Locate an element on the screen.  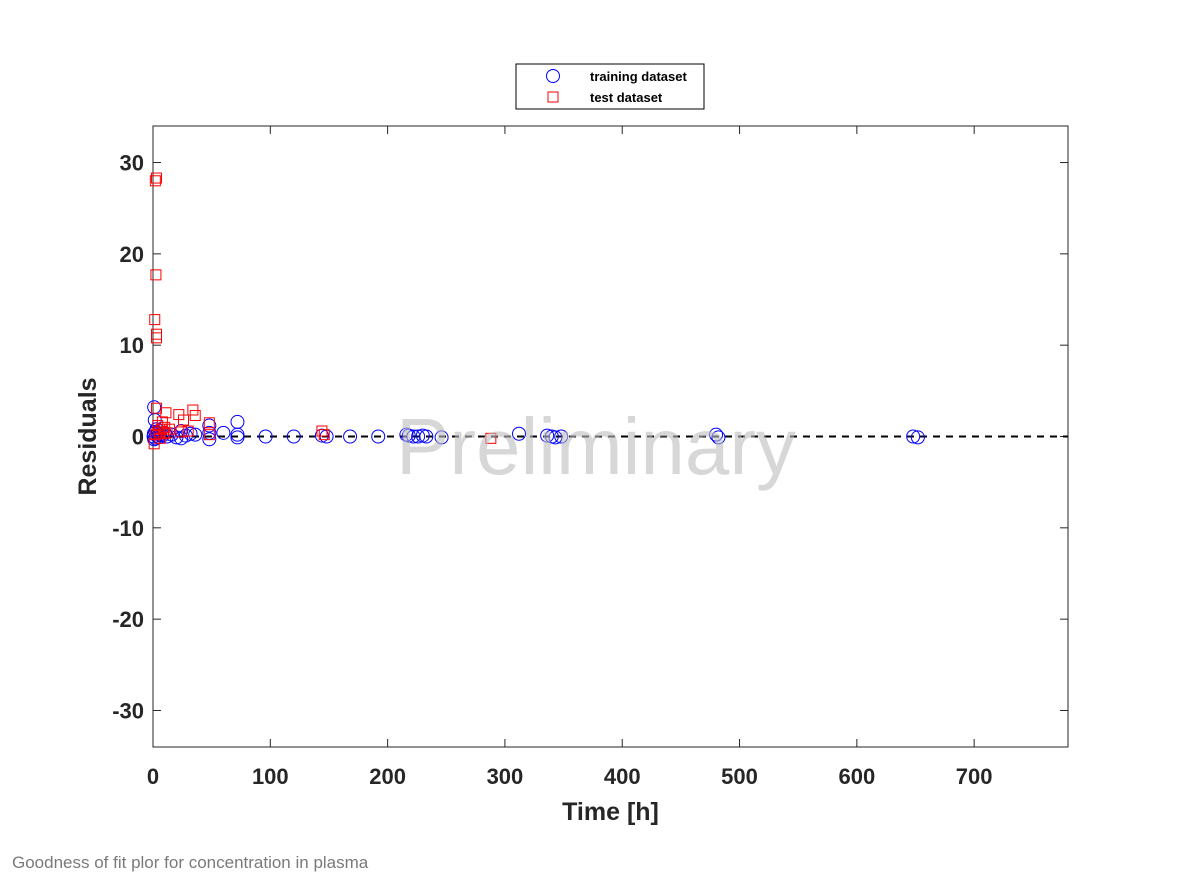
legend-entry-training: training dataset is located at coordinates (638, 76).